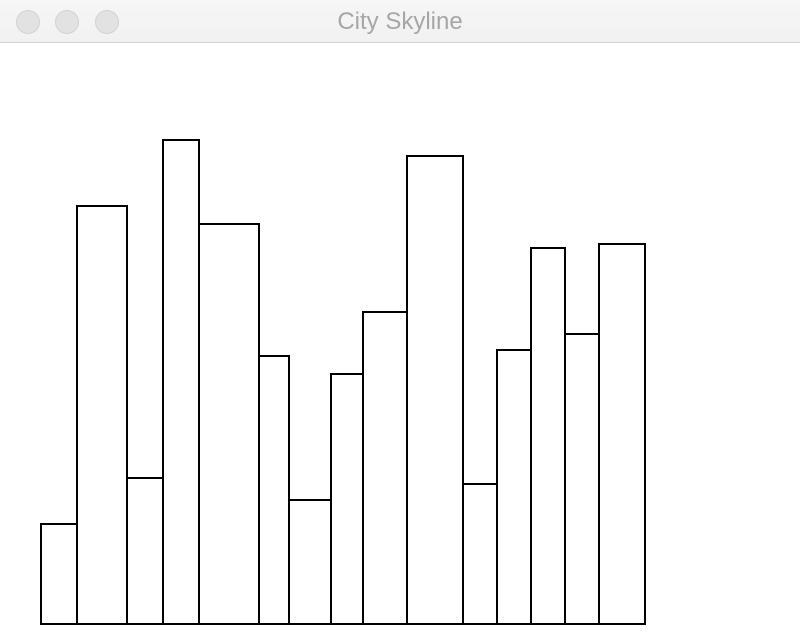  What do you see at coordinates (107, 22) in the screenshot?
I see `zoom-button` at bounding box center [107, 22].